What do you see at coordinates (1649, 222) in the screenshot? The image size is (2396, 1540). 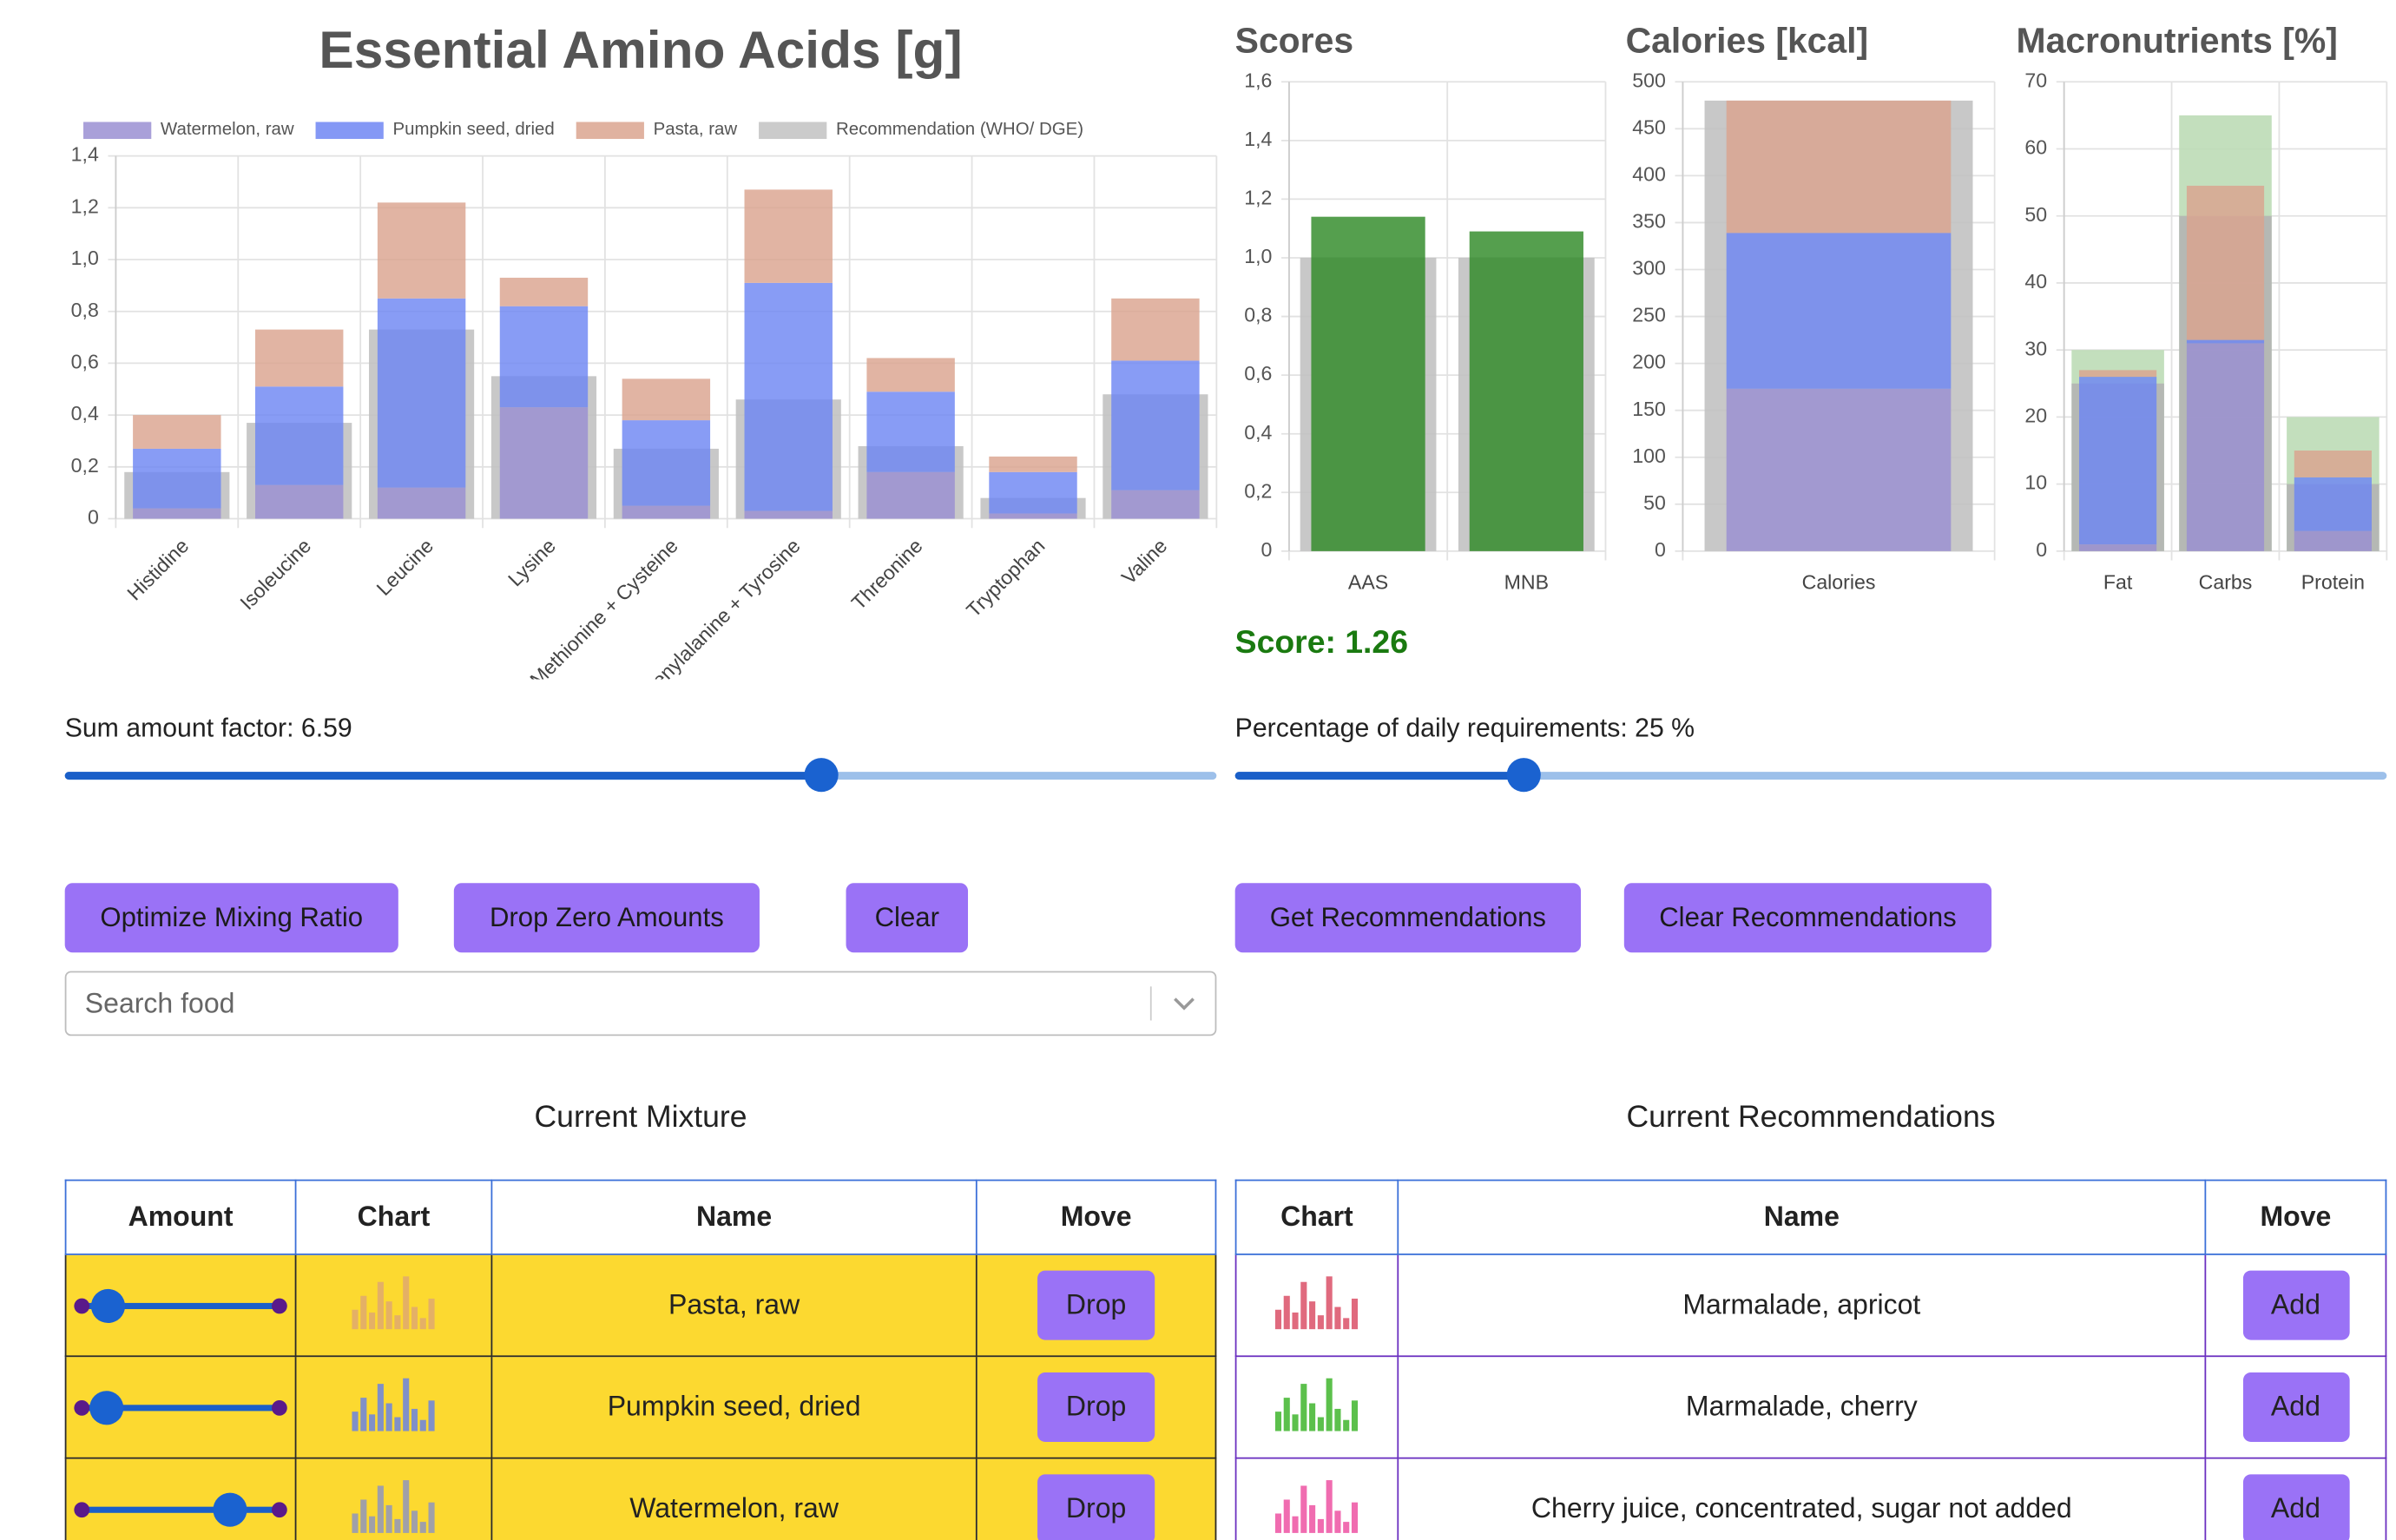 I see `y-tick-label: 350` at bounding box center [1649, 222].